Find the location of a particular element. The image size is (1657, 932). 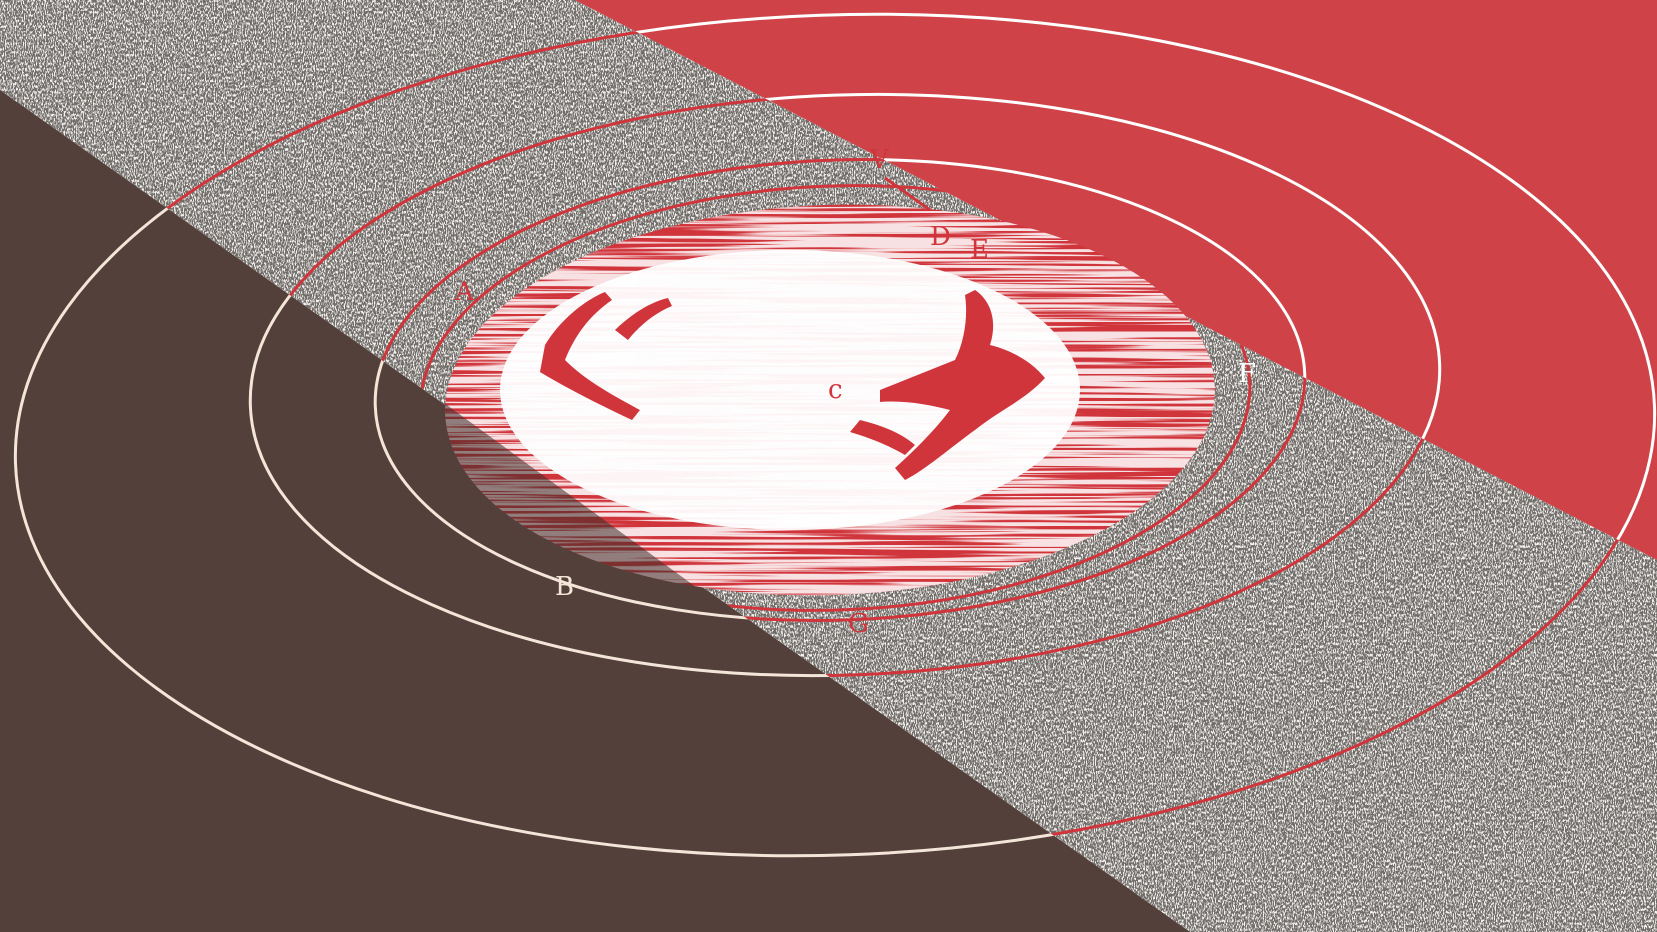

continent-shapes is located at coordinates (792, 385).